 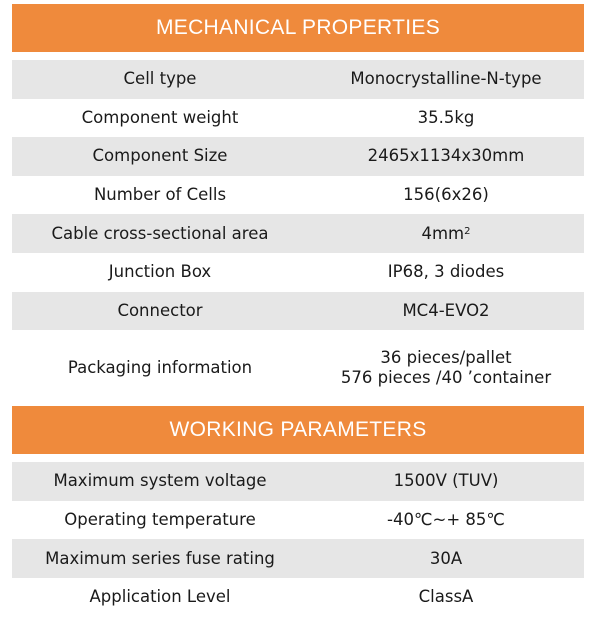 What do you see at coordinates (443, 233) in the screenshot?
I see `cable-area-value: 4mm` at bounding box center [443, 233].